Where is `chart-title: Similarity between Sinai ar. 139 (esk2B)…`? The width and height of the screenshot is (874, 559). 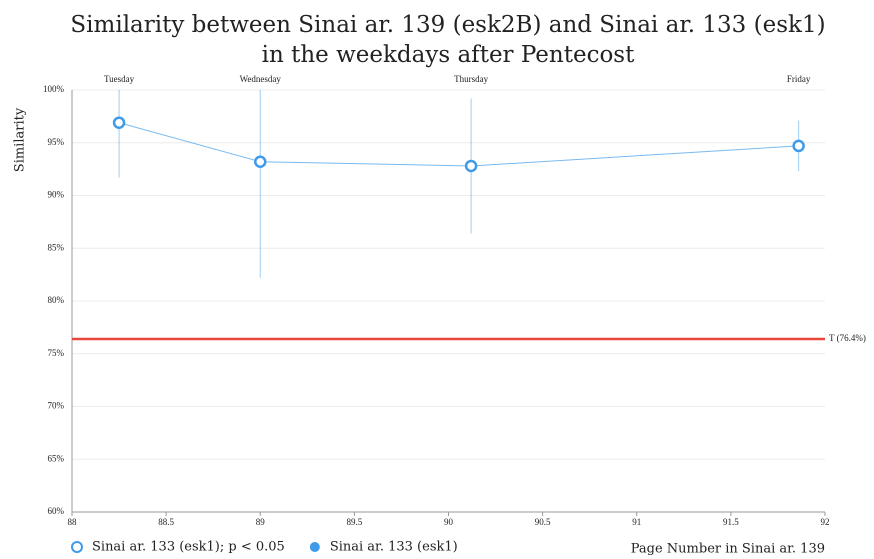
chart-title: Similarity between Sinai ar. 139 (esk2B)… is located at coordinates (447, 25).